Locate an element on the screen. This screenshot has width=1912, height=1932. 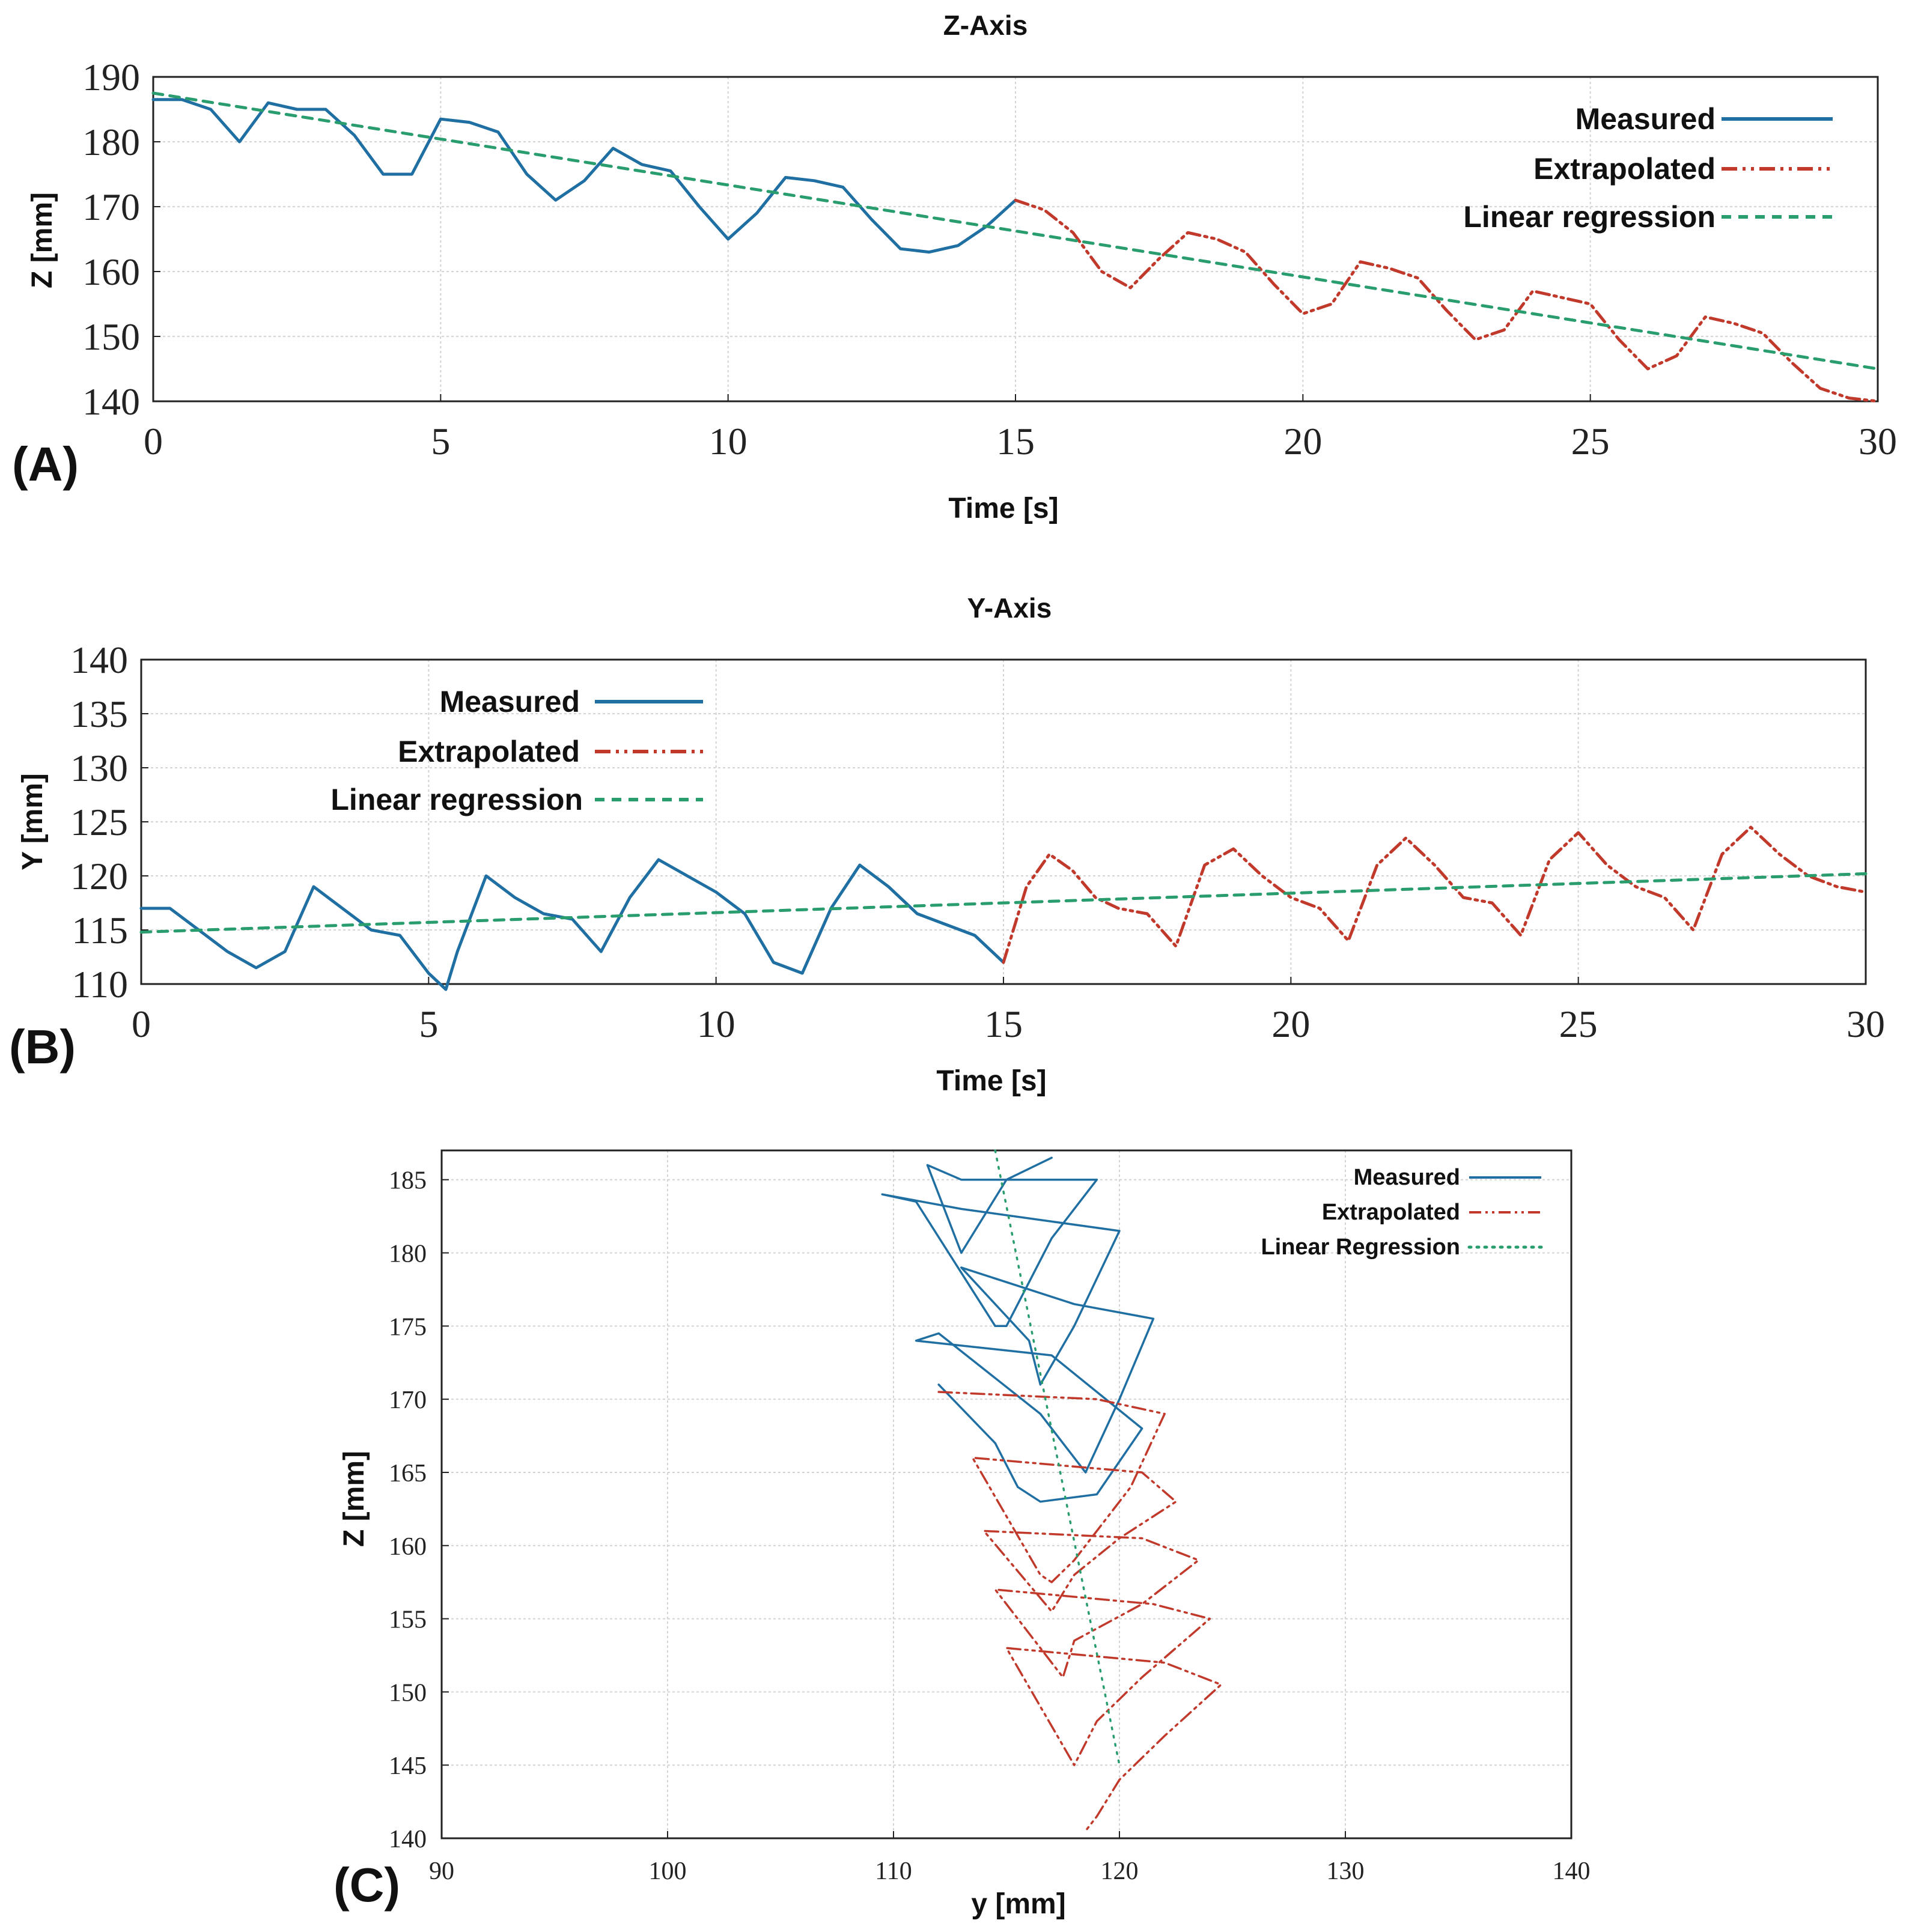
panel-b-y-tick-label: 125 is located at coordinates (99, 822).